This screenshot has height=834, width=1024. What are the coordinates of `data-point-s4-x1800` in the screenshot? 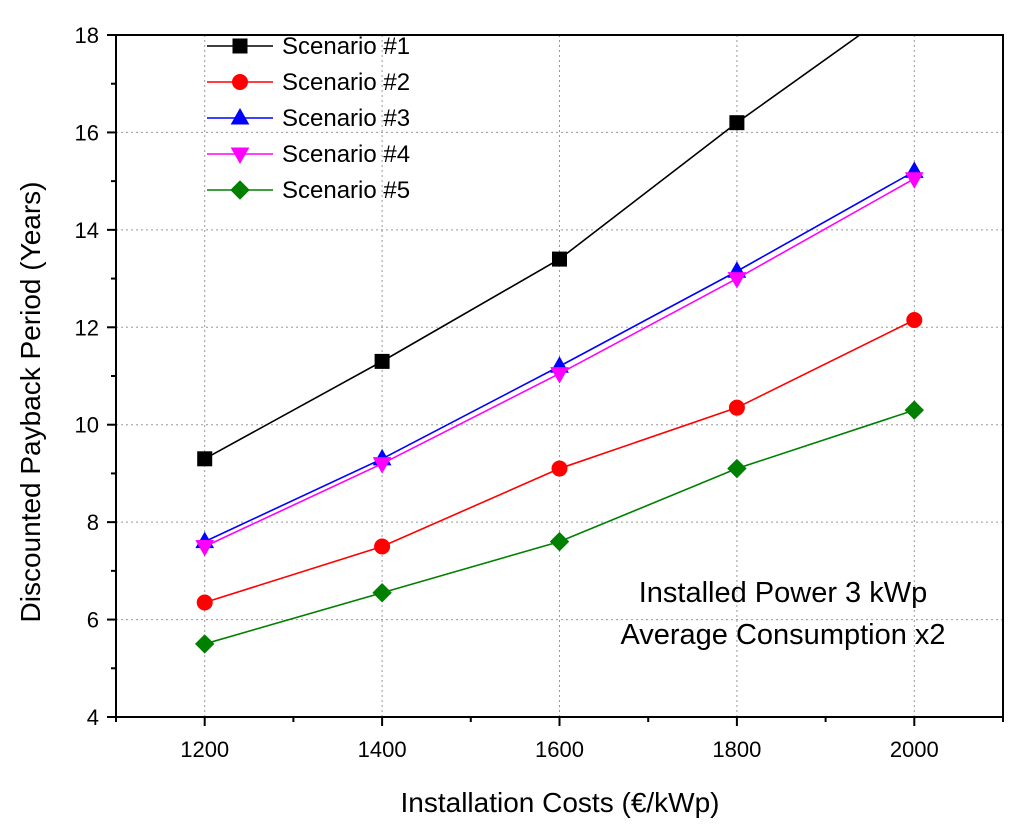 It's located at (737, 280).